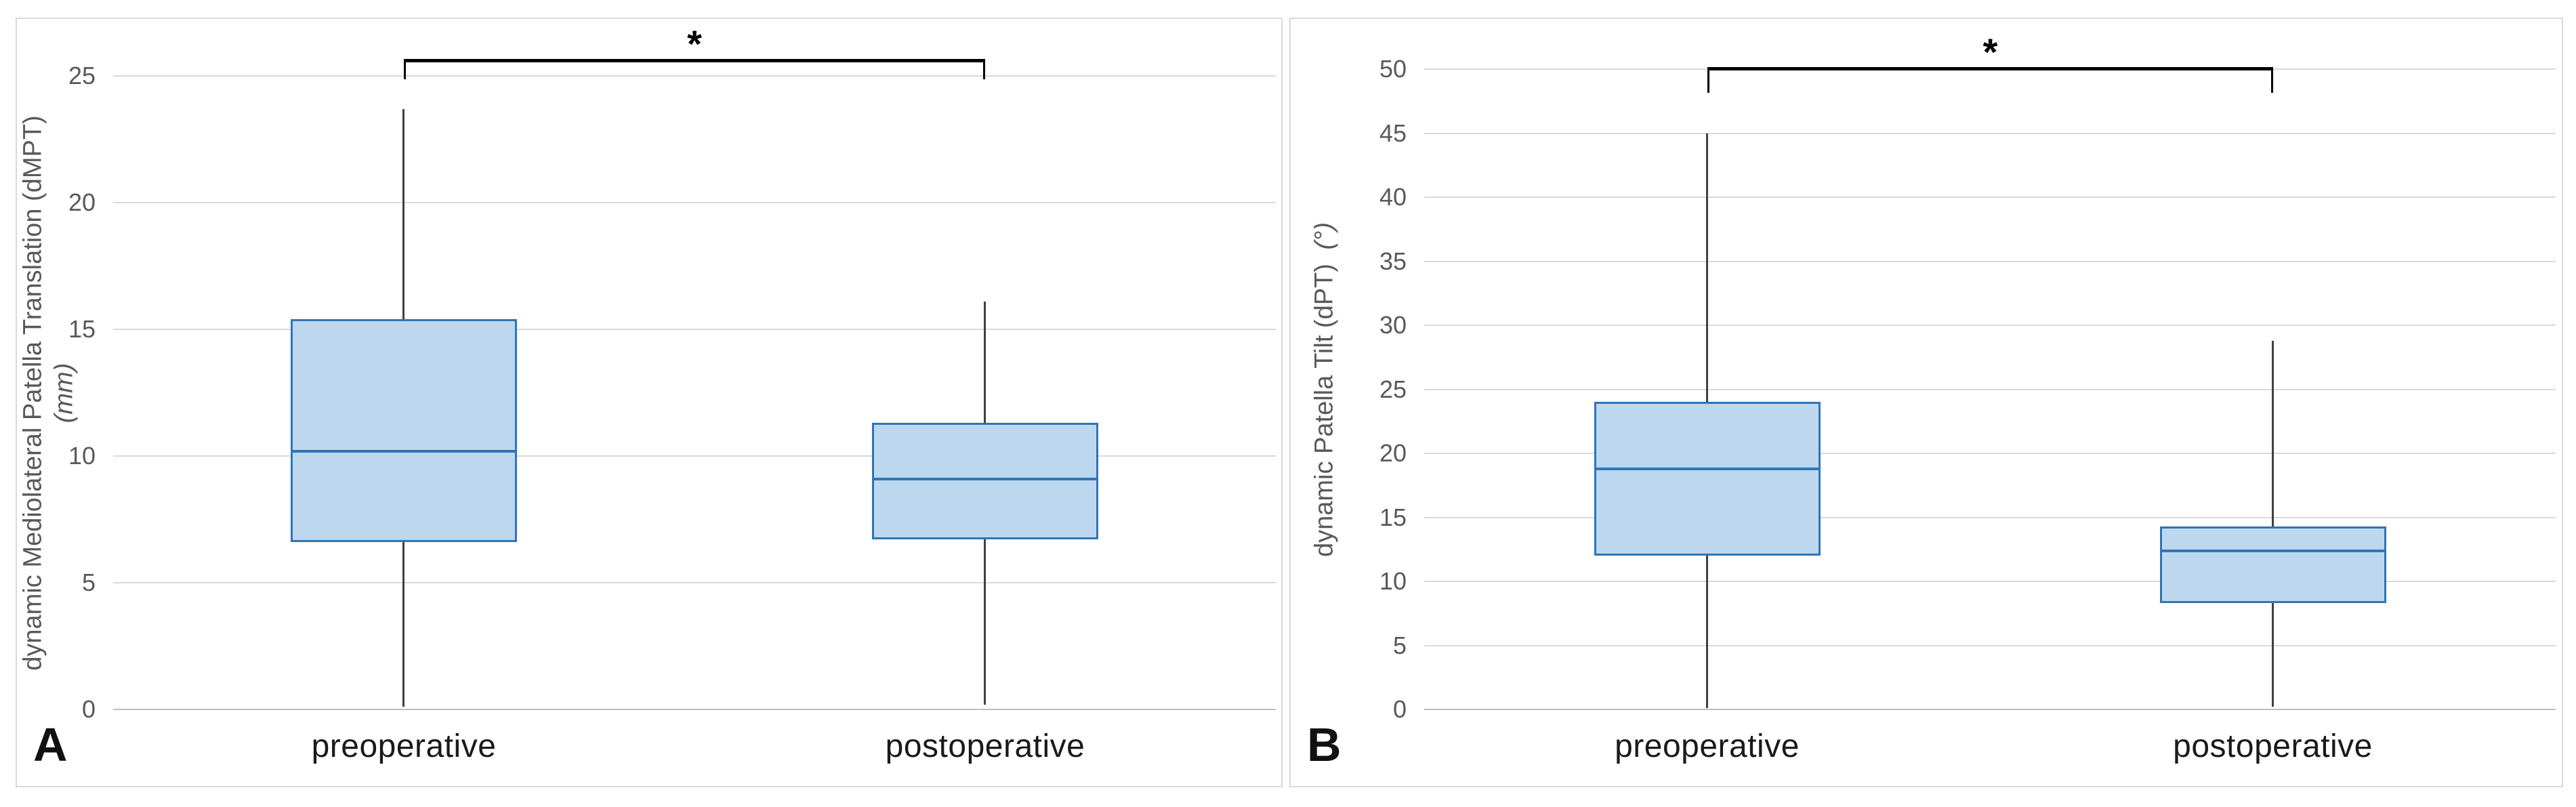 Image resolution: width=2576 pixels, height=807 pixels. Describe the element at coordinates (1393, 197) in the screenshot. I see `y-tick-label-40: 40` at that location.